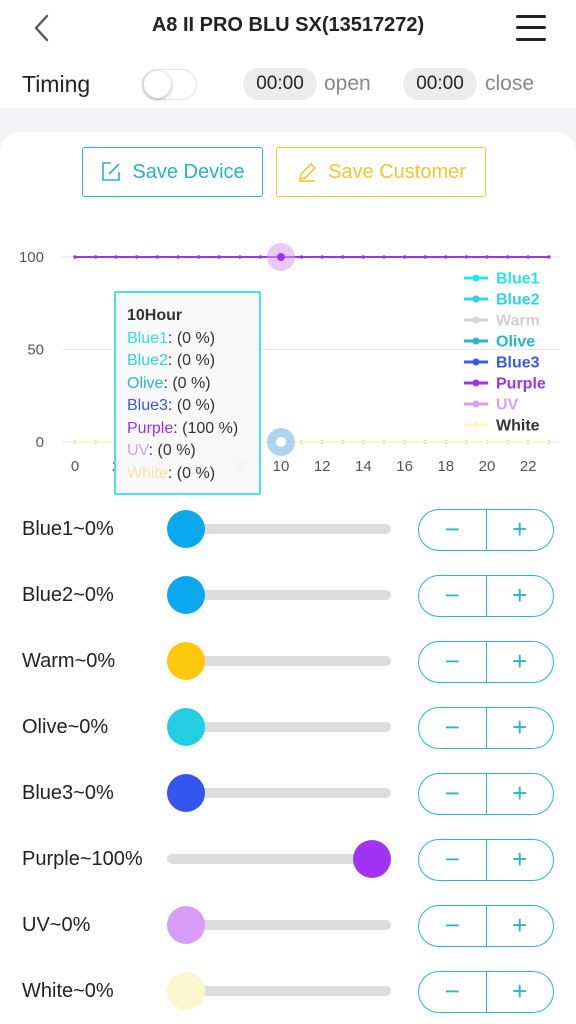 The height and width of the screenshot is (1024, 576). I want to click on slider-row: Warm~0% − +, so click(288, 674).